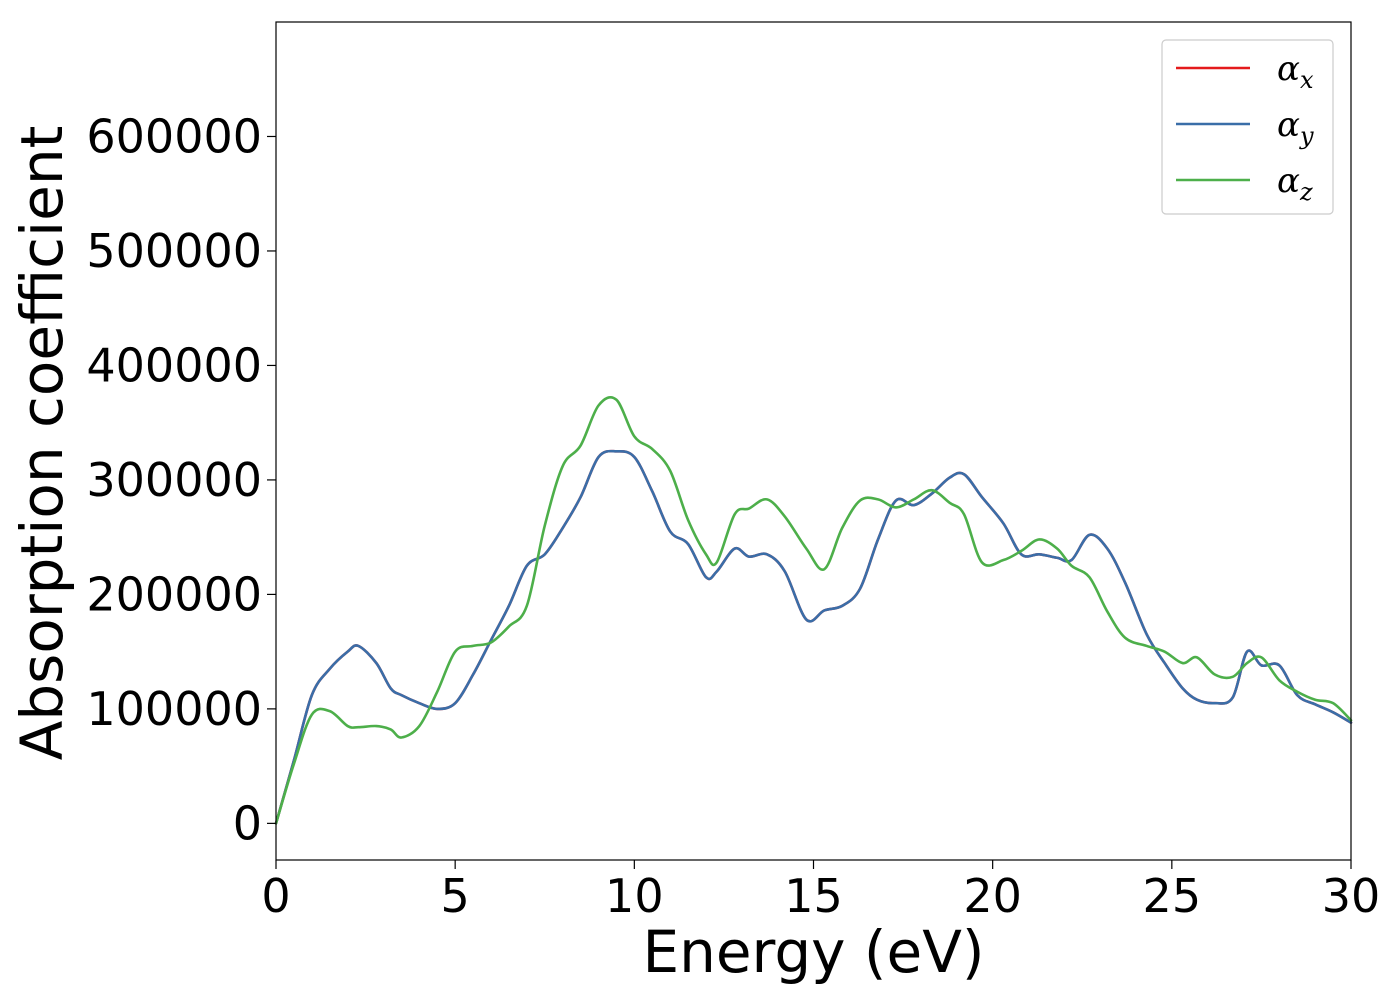 The width and height of the screenshot is (1400, 1000). Describe the element at coordinates (42, 443) in the screenshot. I see `y-axis-label: Absorption coefficient` at that location.